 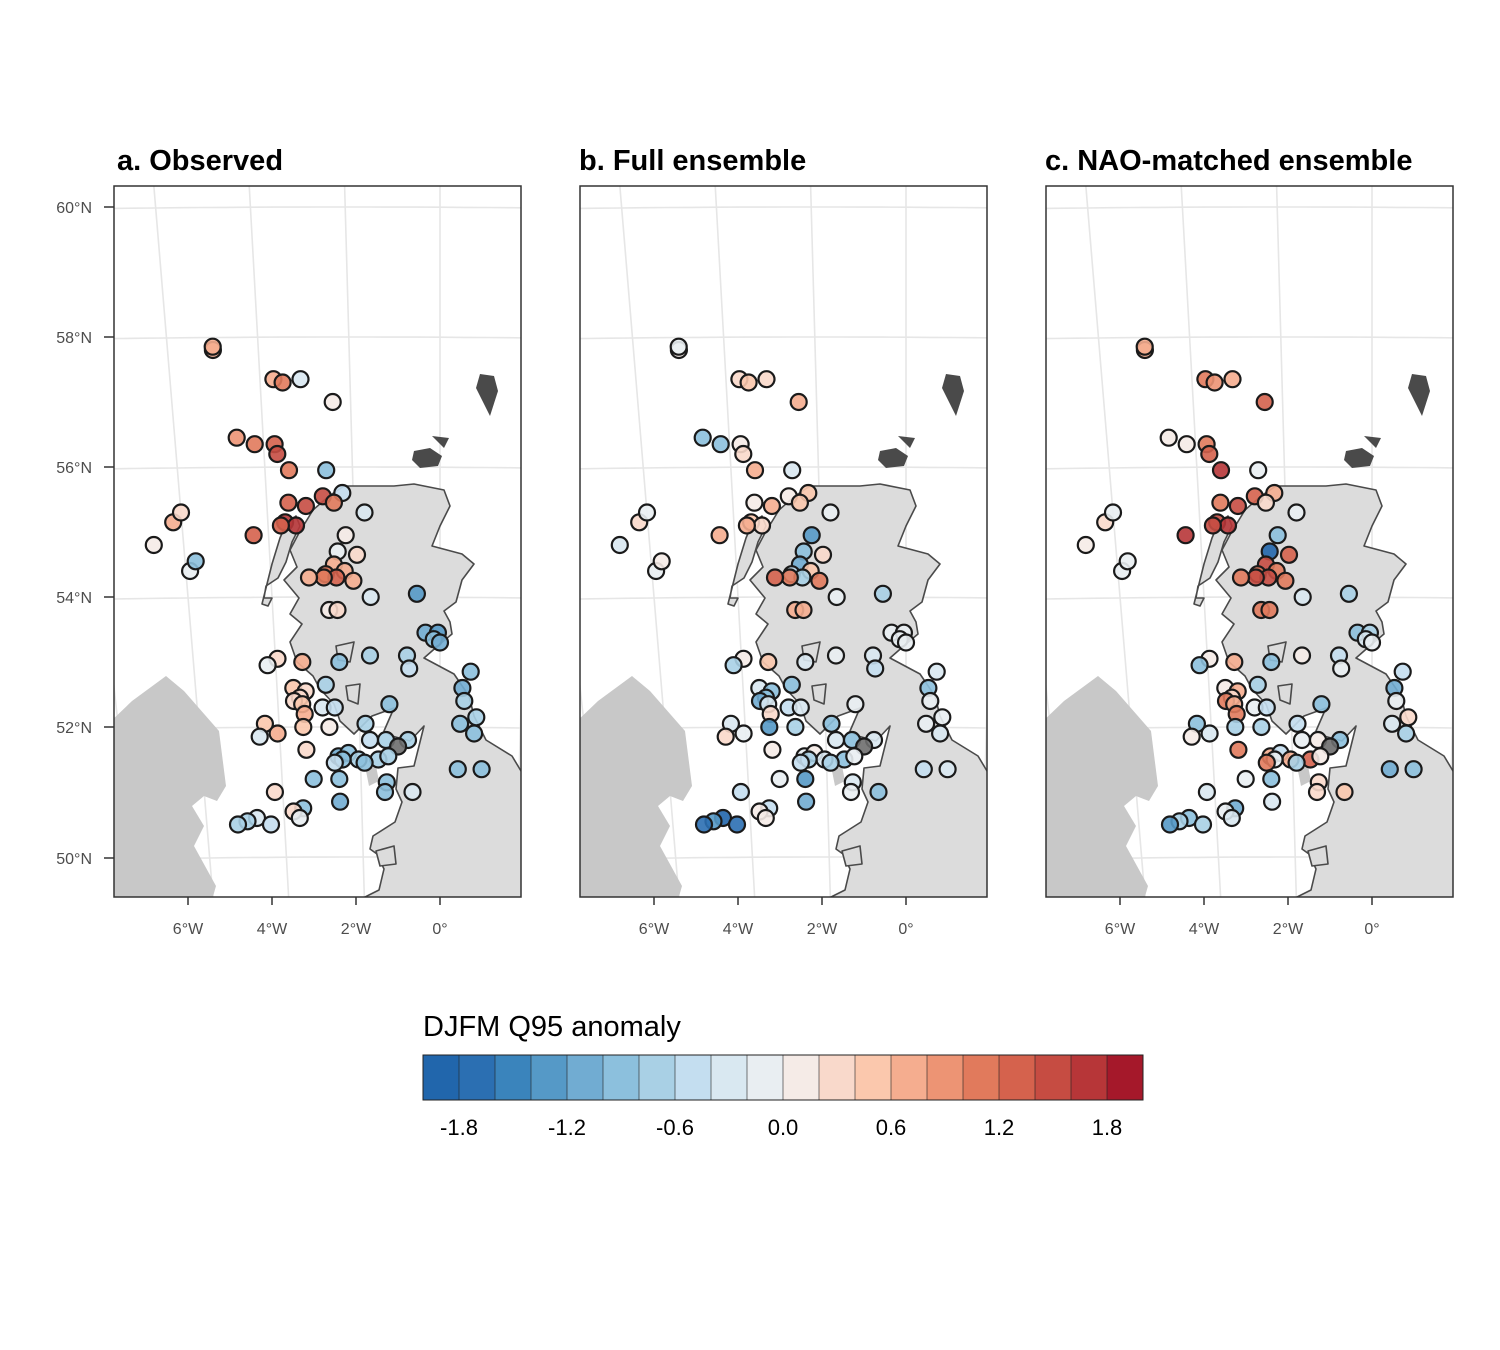 What do you see at coordinates (1107, 1127) in the screenshot?
I see `colorbar-tick-label: 1.8` at bounding box center [1107, 1127].